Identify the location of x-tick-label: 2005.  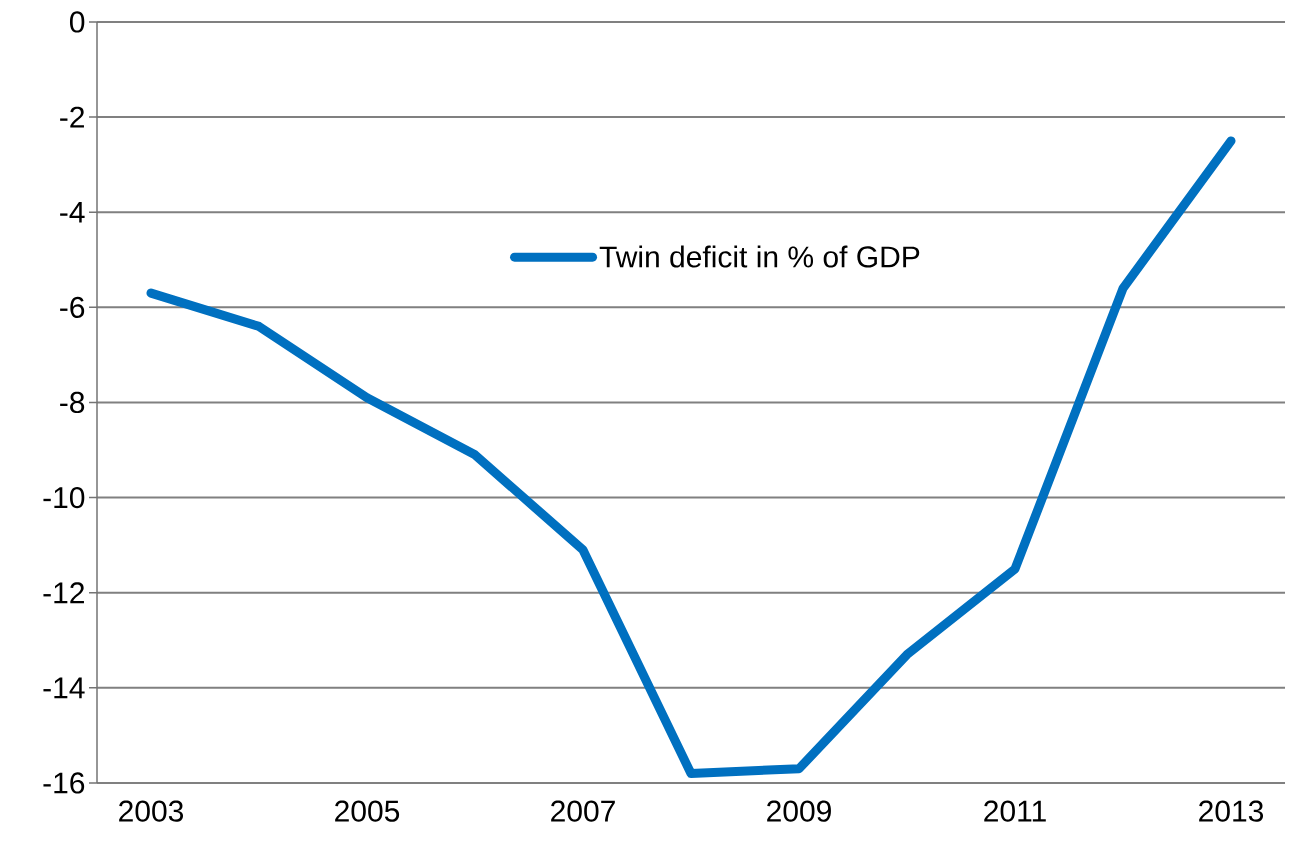
(367, 811).